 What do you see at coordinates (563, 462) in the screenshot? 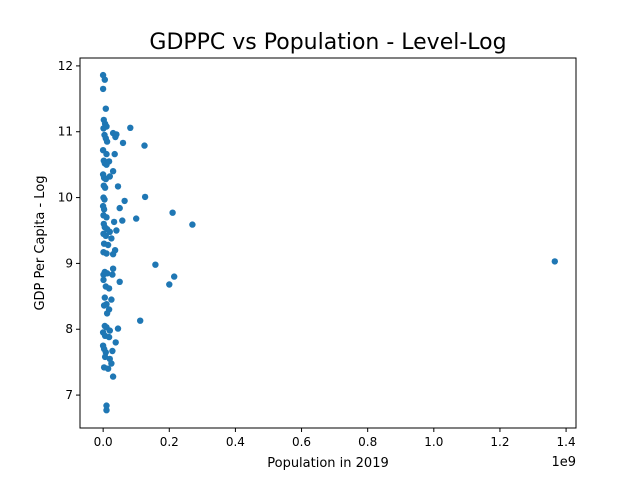
I see `x-axis-offset-text: 1e9` at bounding box center [563, 462].